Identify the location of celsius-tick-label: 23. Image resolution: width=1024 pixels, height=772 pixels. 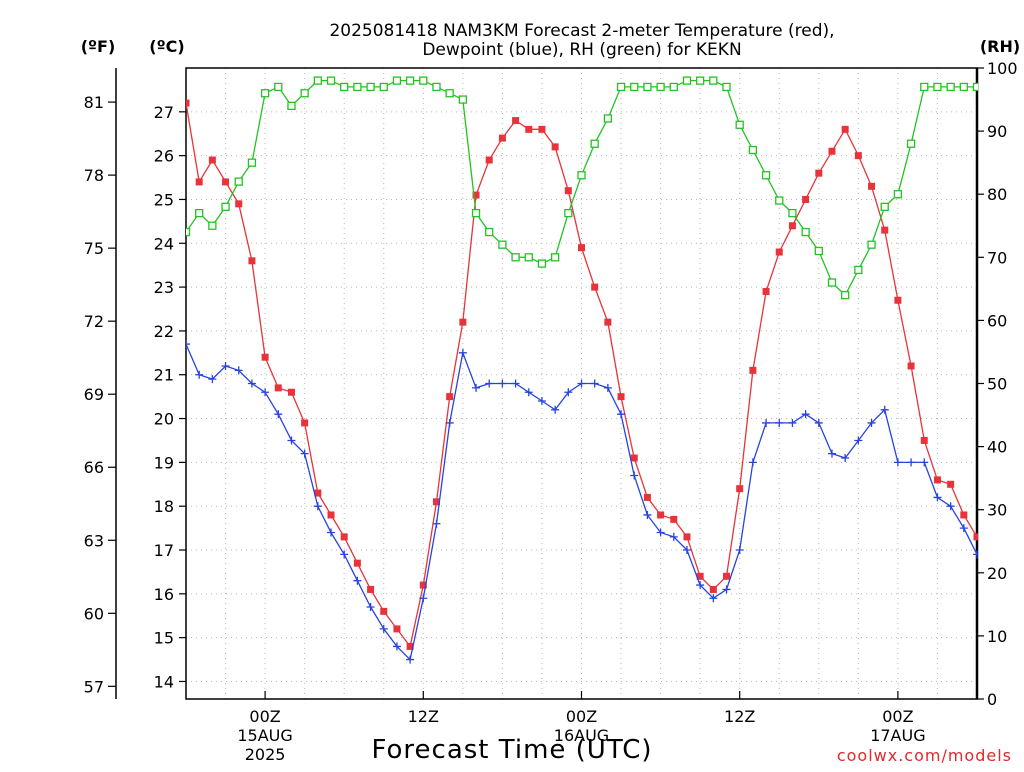
(164, 287).